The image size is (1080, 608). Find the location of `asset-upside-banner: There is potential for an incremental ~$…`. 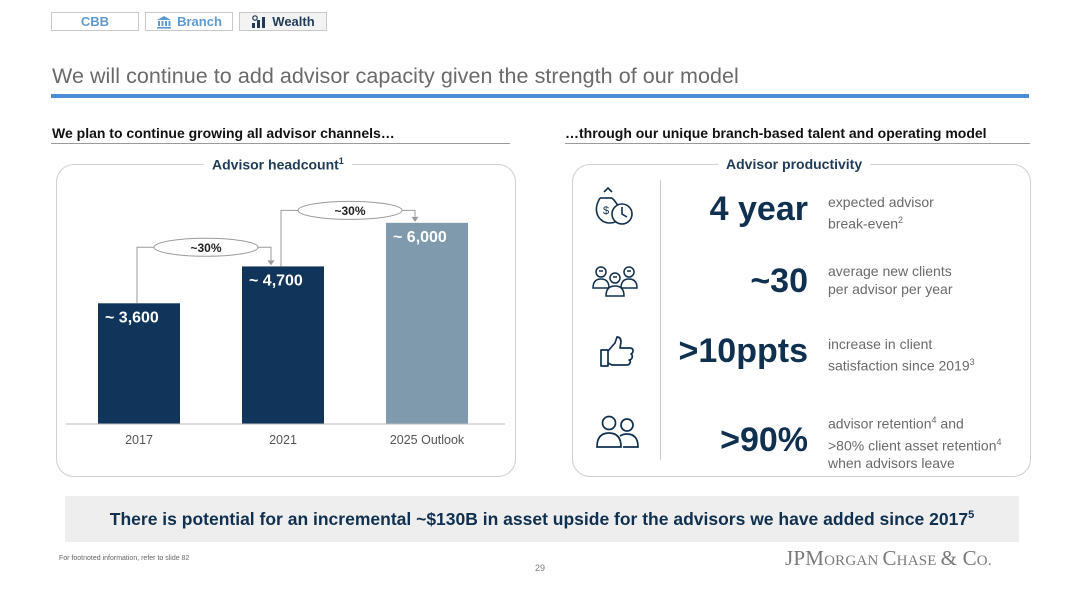

asset-upside-banner: There is potential for an incremental ~$… is located at coordinates (542, 519).